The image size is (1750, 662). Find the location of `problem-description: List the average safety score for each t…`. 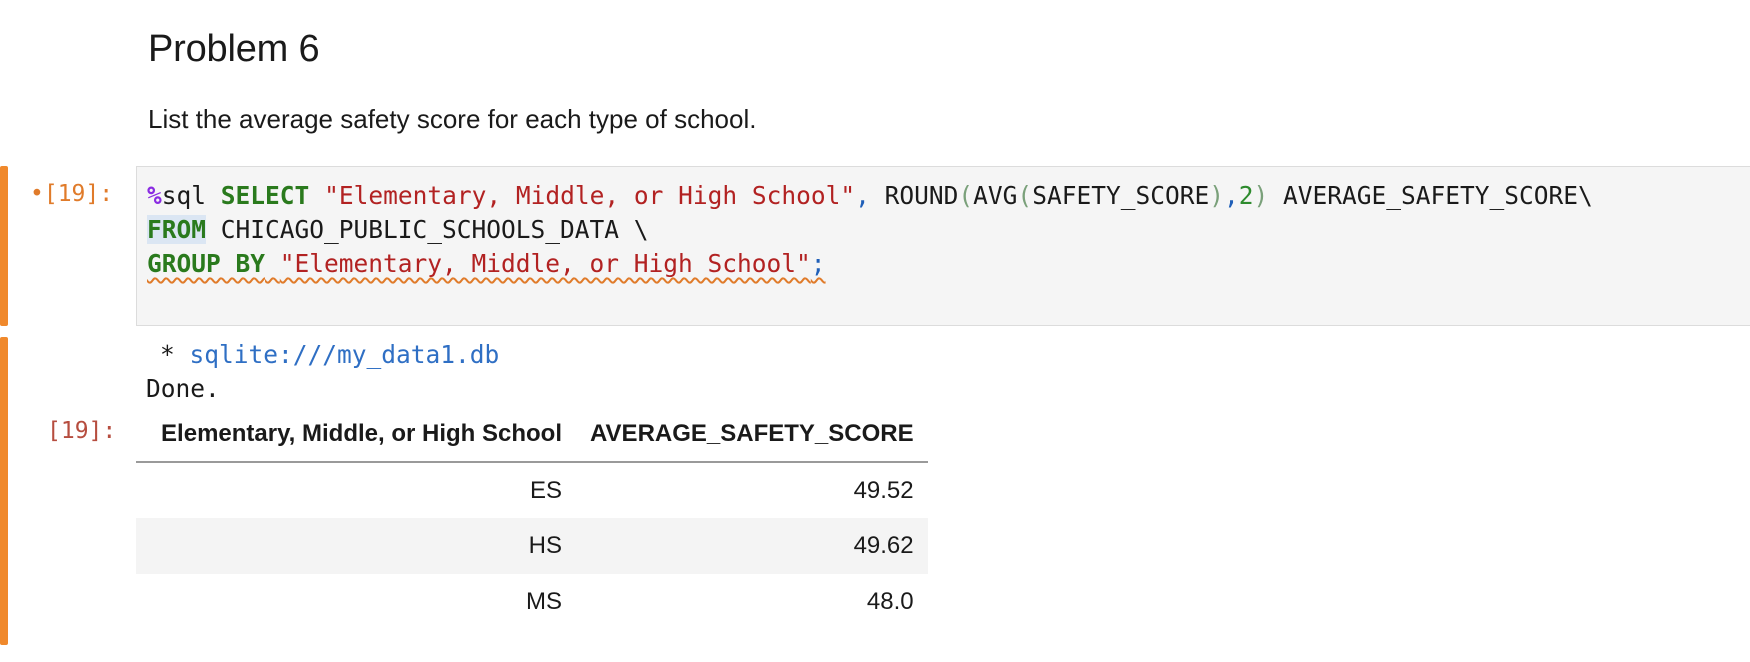

problem-description: List the average safety score for each t… is located at coordinates (452, 119).